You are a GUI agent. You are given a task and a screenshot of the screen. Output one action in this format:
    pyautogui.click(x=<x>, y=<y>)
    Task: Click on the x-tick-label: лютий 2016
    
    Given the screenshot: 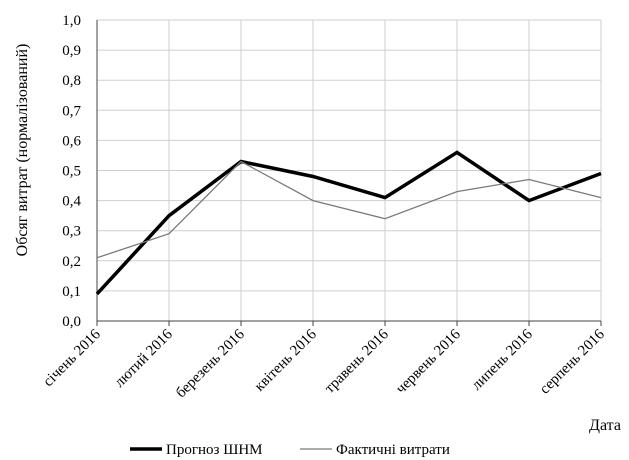 What is the action you would take?
    pyautogui.click(x=144, y=358)
    